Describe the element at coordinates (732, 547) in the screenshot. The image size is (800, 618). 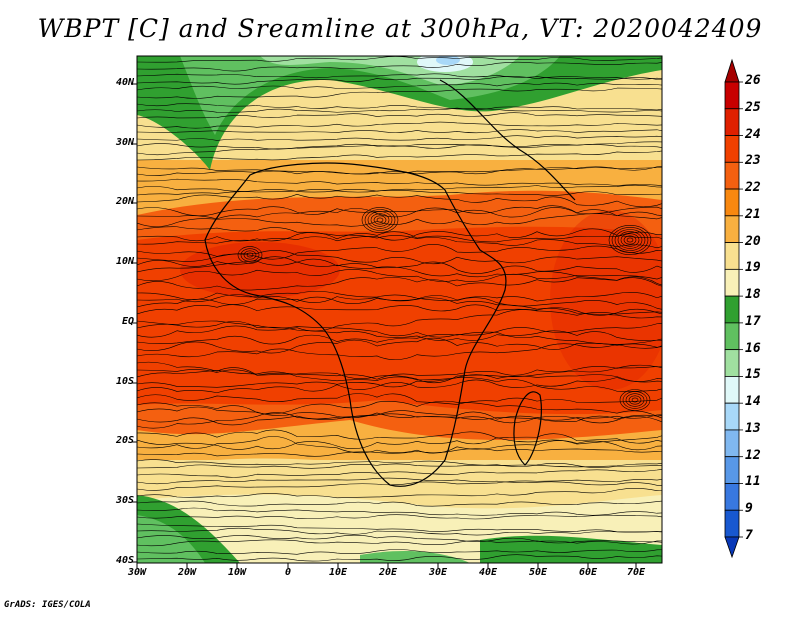
I see `colorbar-bottom-arrow` at that location.